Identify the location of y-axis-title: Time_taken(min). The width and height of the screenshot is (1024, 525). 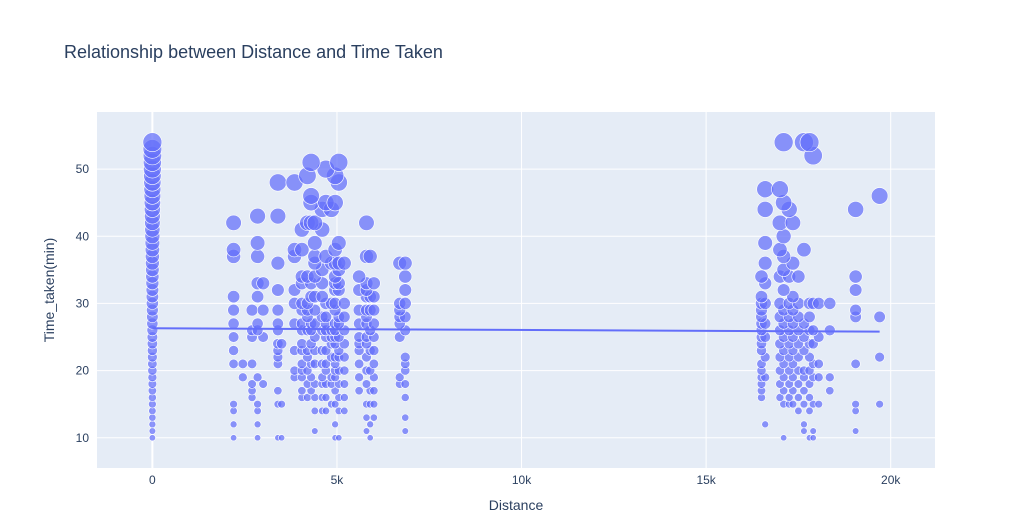
(49, 290).